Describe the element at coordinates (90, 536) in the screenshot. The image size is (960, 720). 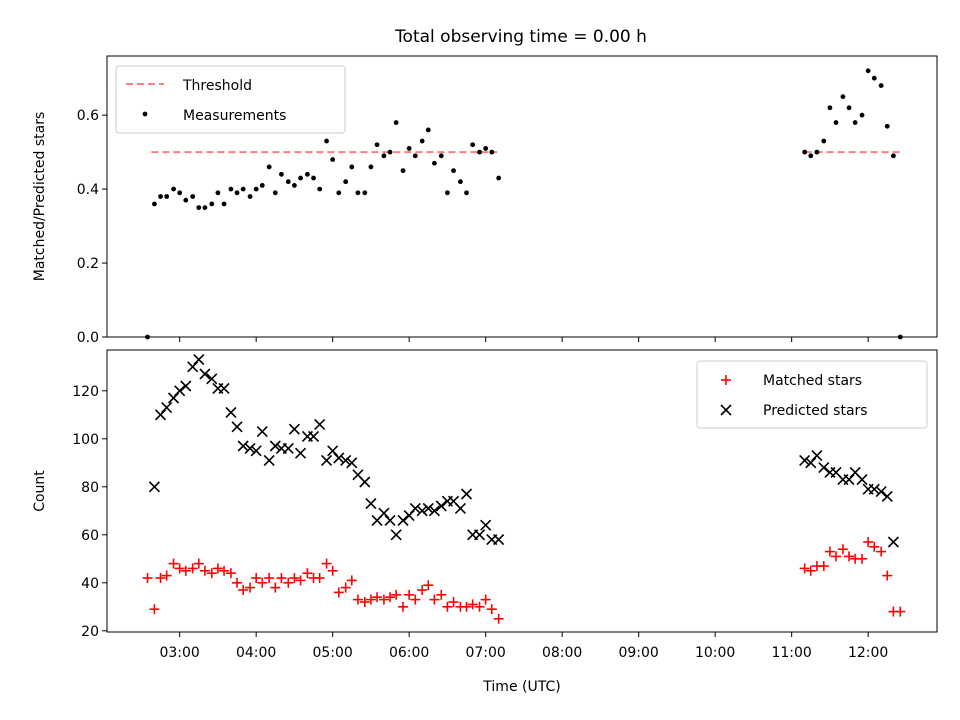
I see `y-tick-label: 60` at that location.